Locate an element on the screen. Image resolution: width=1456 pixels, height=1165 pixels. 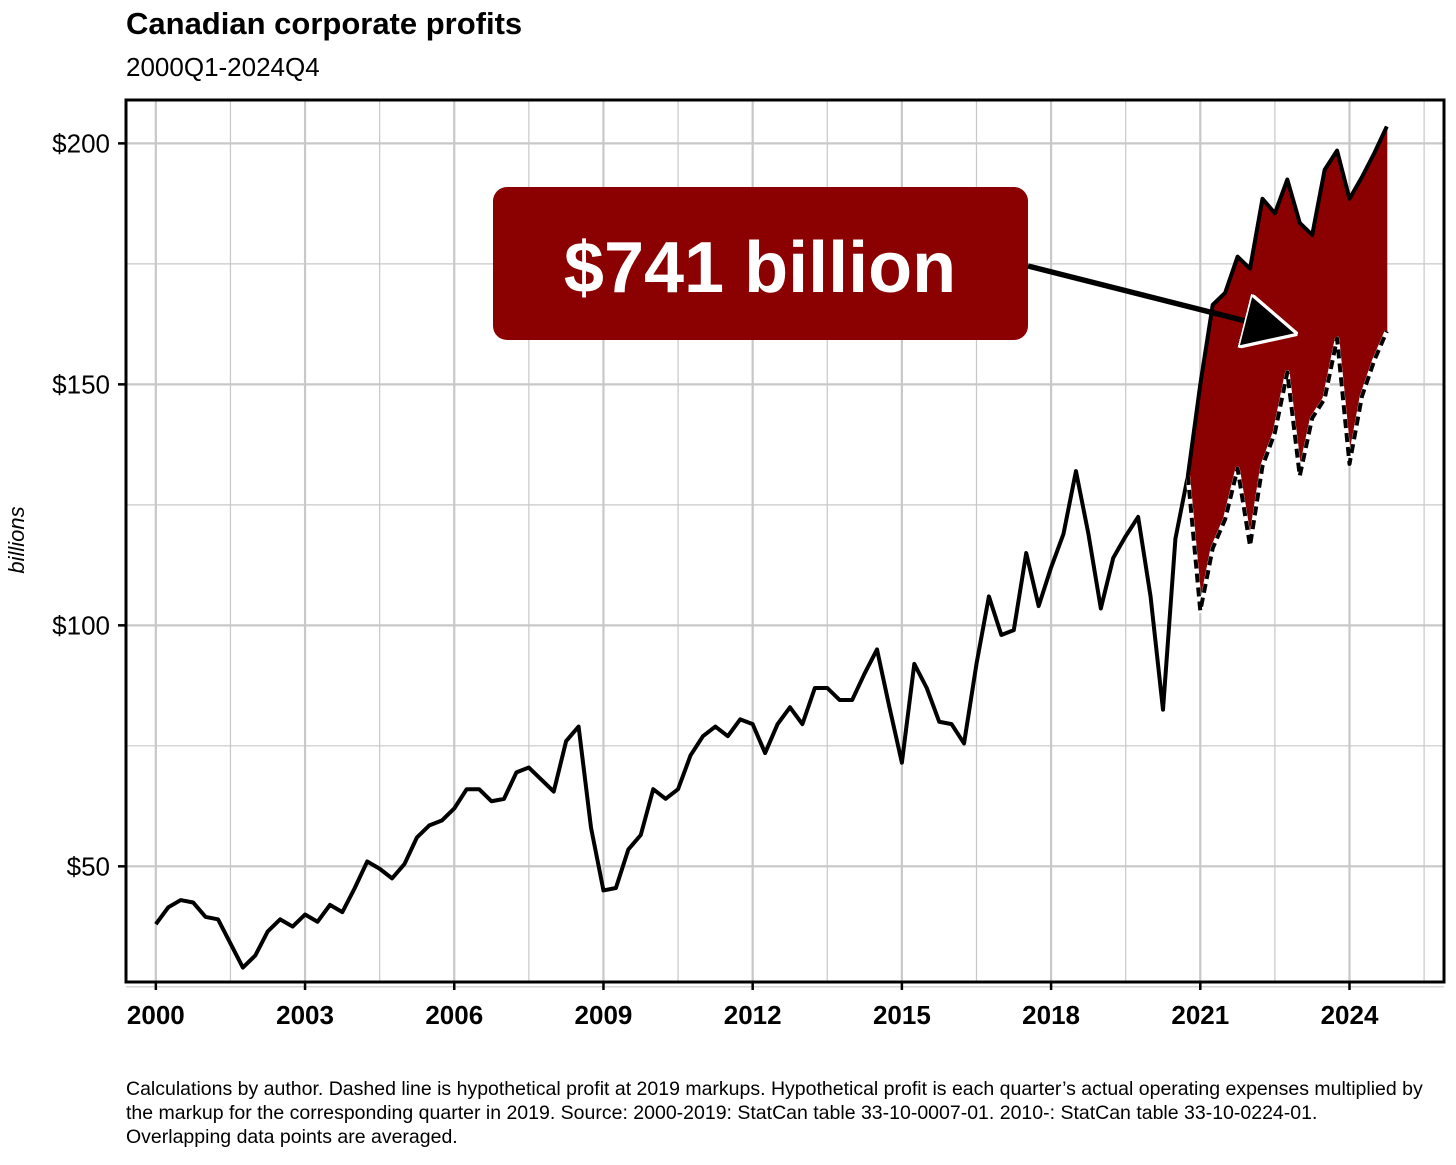
callout-arrow is located at coordinates (1154, 296).